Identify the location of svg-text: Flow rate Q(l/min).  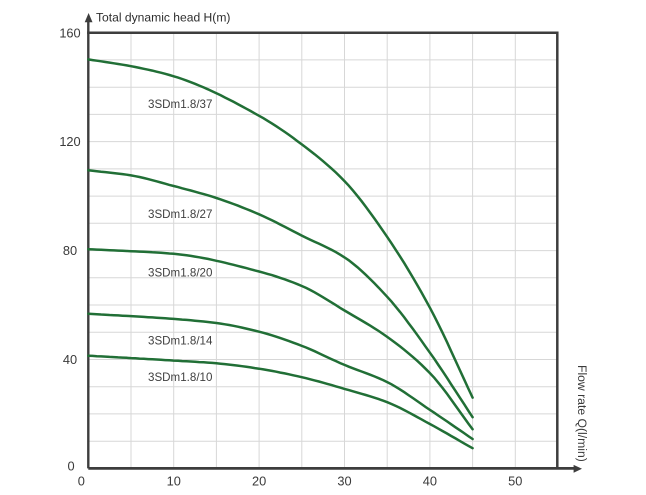
(582, 413).